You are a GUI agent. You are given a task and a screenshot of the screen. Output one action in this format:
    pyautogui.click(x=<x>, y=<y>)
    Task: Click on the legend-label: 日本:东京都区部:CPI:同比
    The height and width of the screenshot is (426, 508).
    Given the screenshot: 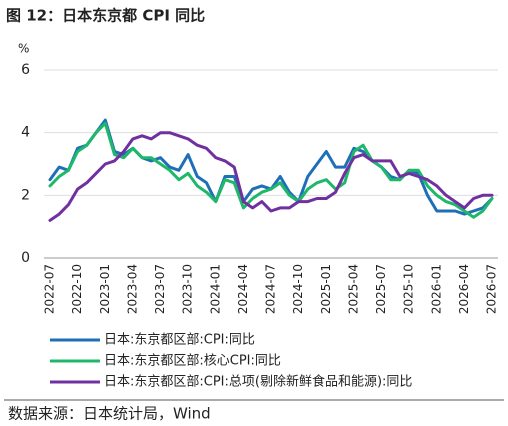 What is the action you would take?
    pyautogui.click(x=179, y=340)
    